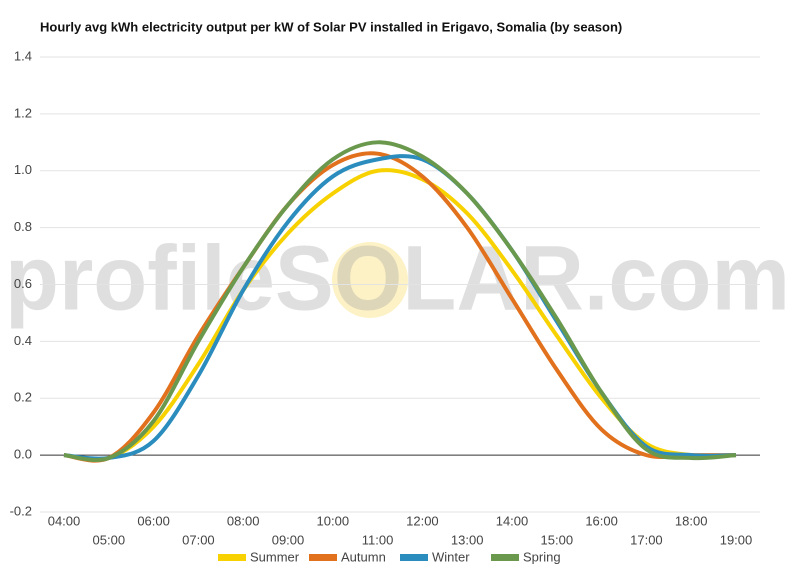 The width and height of the screenshot is (800, 570). I want to click on x-tick-label: 11:00, so click(378, 539).